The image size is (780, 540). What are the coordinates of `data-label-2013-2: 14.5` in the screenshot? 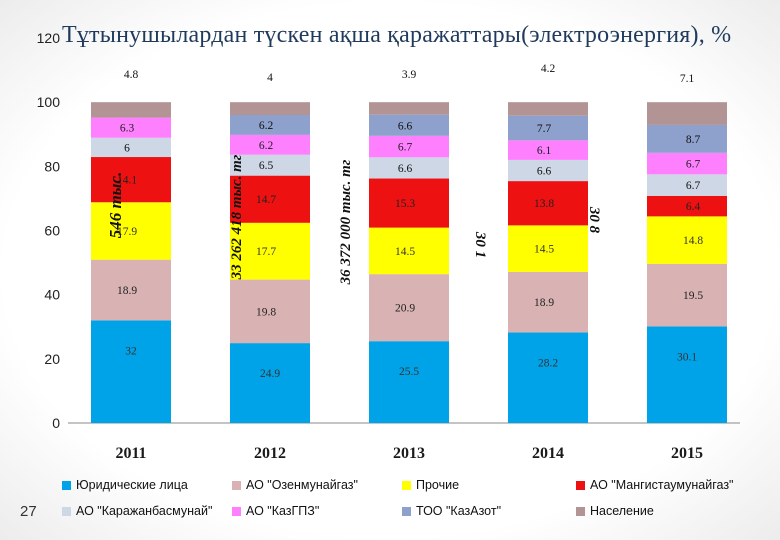 It's located at (405, 252).